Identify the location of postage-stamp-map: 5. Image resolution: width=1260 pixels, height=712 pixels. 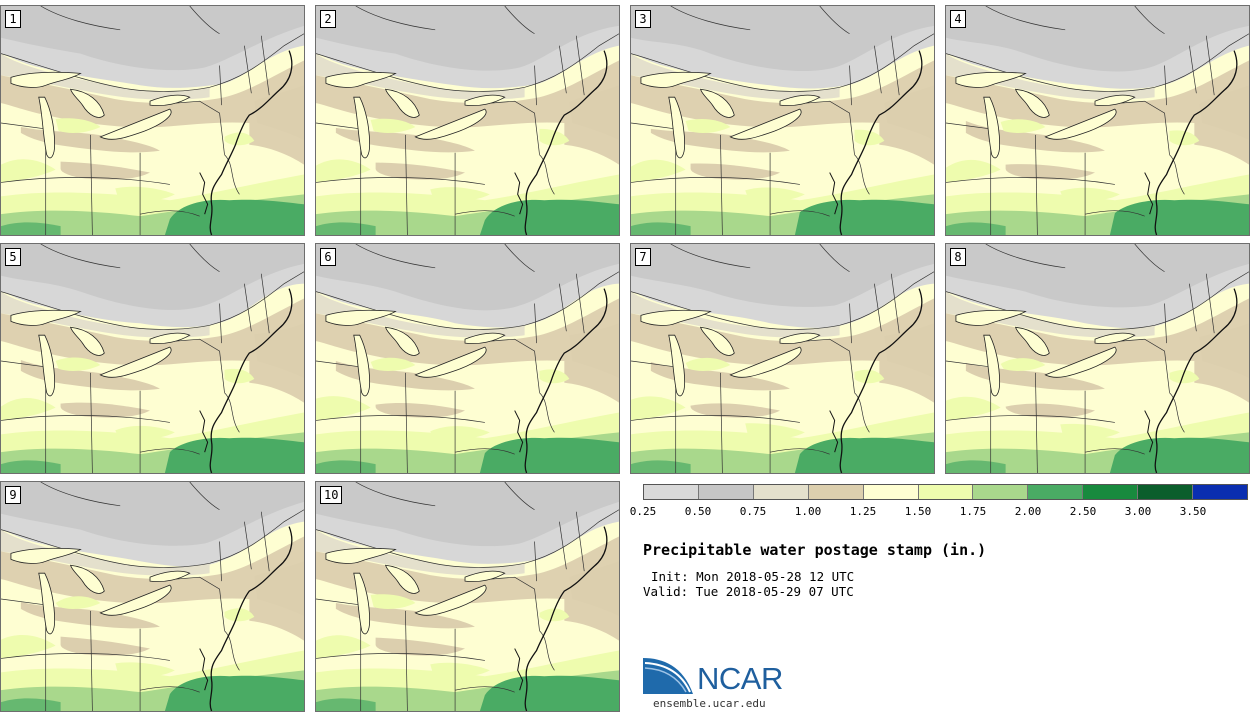
(152, 358).